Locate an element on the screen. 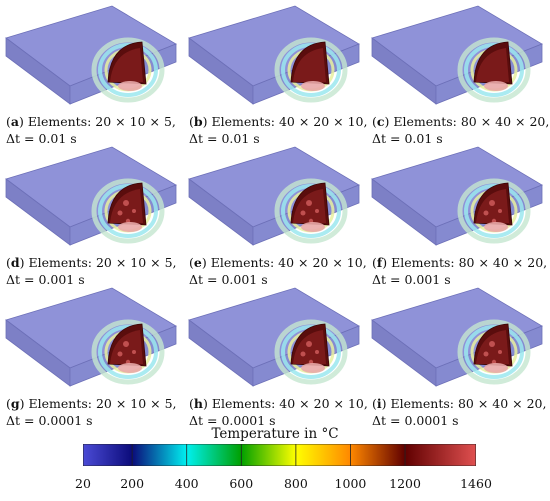 Image resolution: width=550 pixels, height=501 pixels. panel-caption: (a) Elements: 20 × 10 × 5, Δt = 0.01 s is located at coordinates (94, 130).